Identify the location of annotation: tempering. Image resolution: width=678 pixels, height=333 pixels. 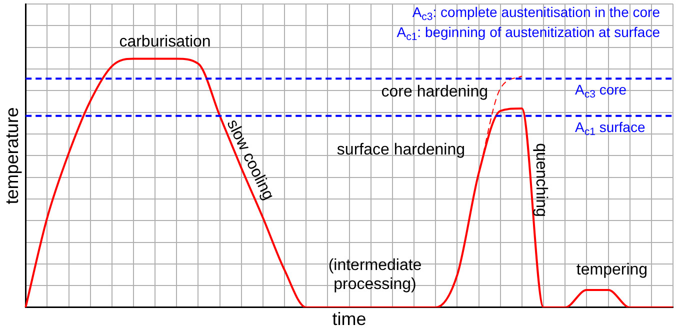
(612, 269).